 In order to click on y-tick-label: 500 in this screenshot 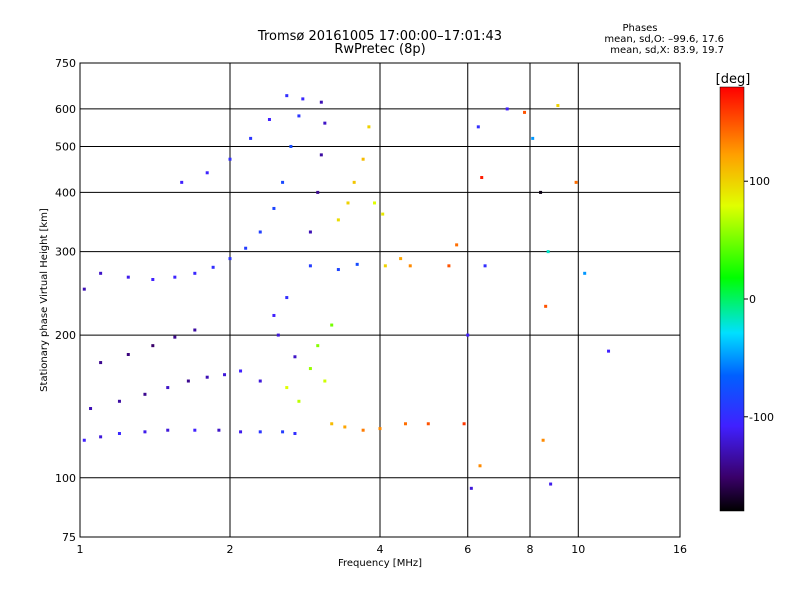, I will do `click(65, 146)`.